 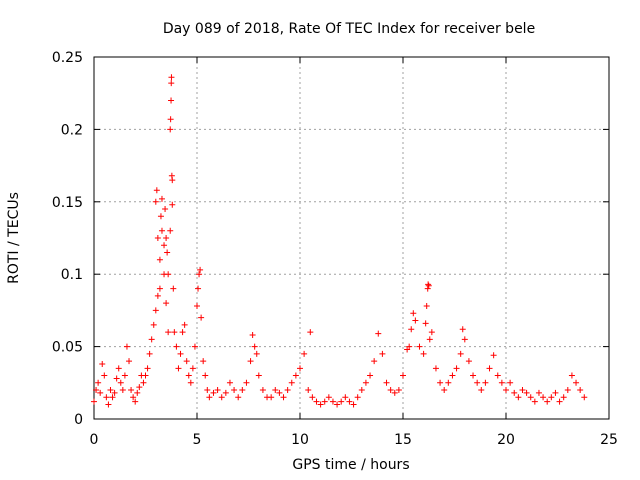 I want to click on y-tick-label: 0.25, so click(x=67, y=58).